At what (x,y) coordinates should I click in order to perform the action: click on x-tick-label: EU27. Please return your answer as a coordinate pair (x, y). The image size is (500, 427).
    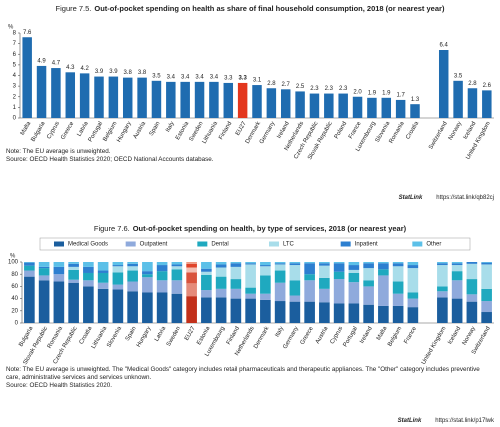
    Looking at the image, I should click on (190, 333).